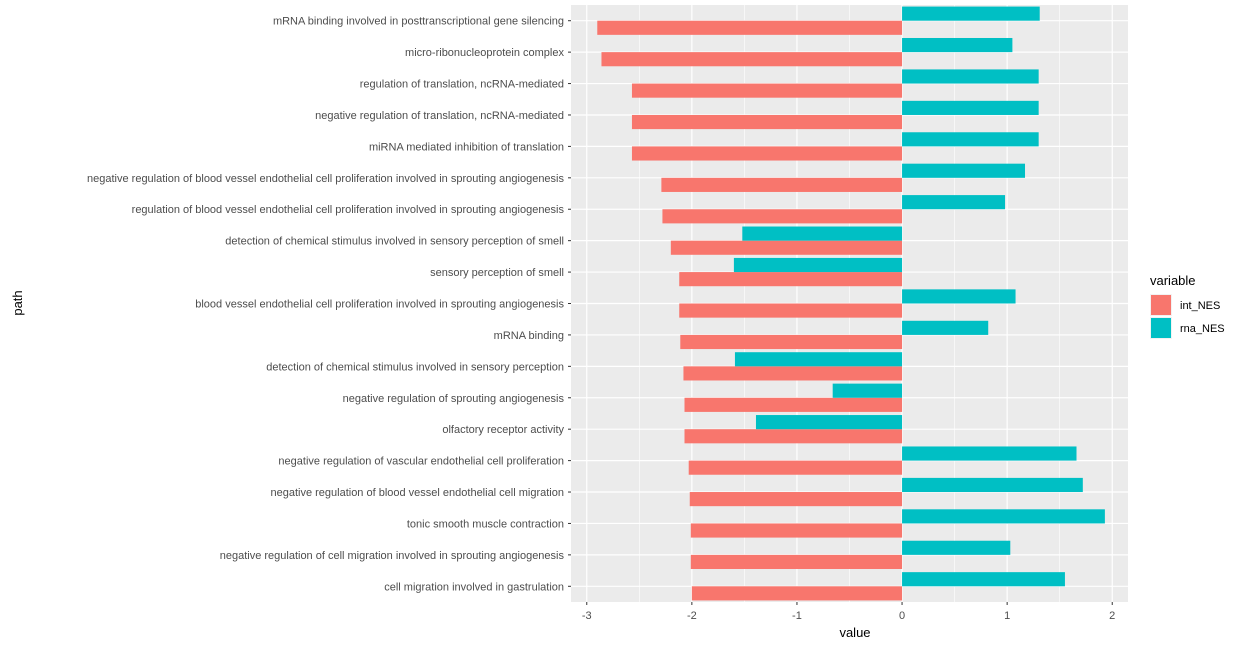  I want to click on y-tick-label: miRNA mediated inhibition of translation, so click(466, 147).